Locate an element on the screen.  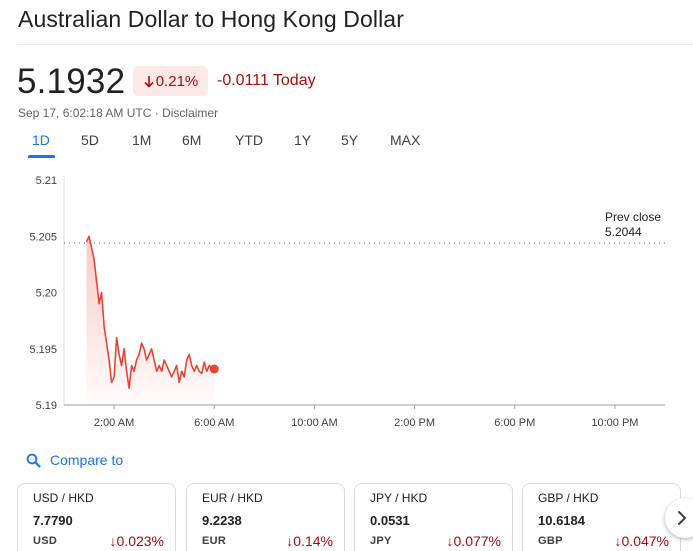
x-tick-label: 2:00 PM is located at coordinates (414, 423).